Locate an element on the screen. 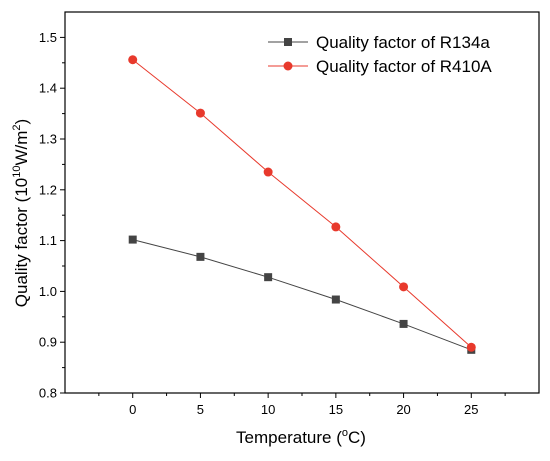  y-tick-label: 1.4 is located at coordinates (48, 88).